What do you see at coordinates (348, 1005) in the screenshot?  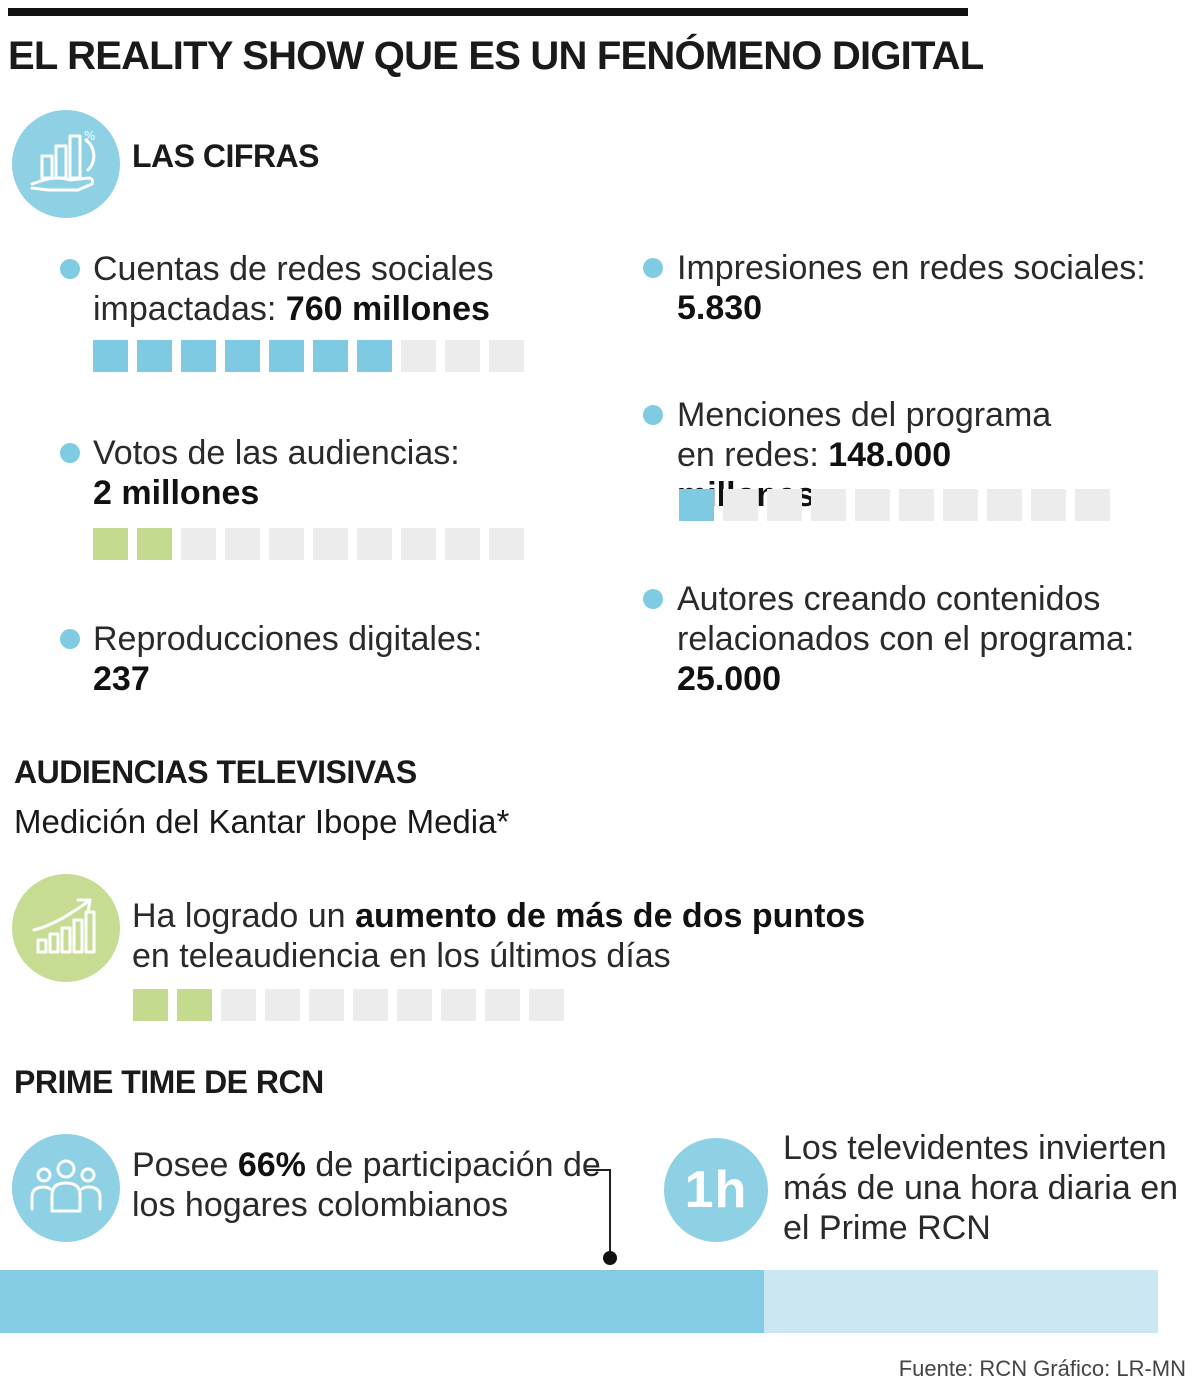 I see `progress-squares-audiencias` at bounding box center [348, 1005].